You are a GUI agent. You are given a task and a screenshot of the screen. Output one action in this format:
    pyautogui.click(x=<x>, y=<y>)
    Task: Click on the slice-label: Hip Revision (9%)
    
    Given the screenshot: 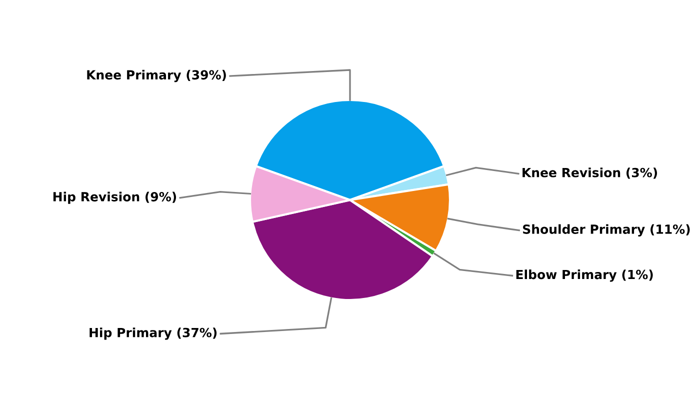 What is the action you would take?
    pyautogui.click(x=114, y=198)
    